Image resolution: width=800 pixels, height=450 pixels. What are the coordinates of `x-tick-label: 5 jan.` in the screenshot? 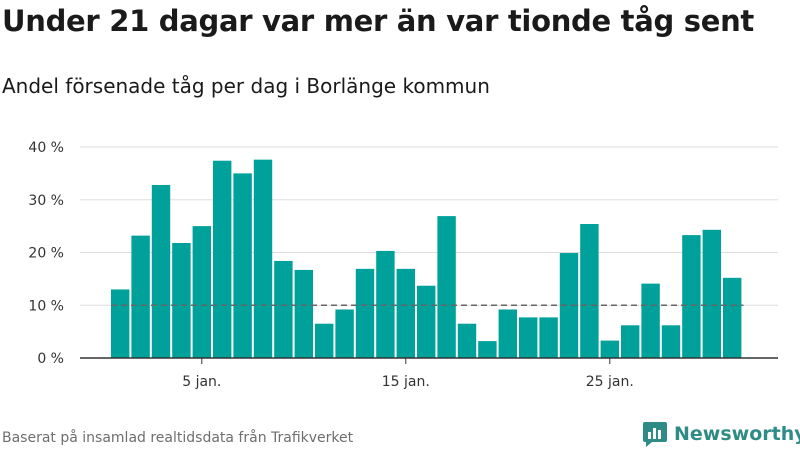 It's located at (201, 382).